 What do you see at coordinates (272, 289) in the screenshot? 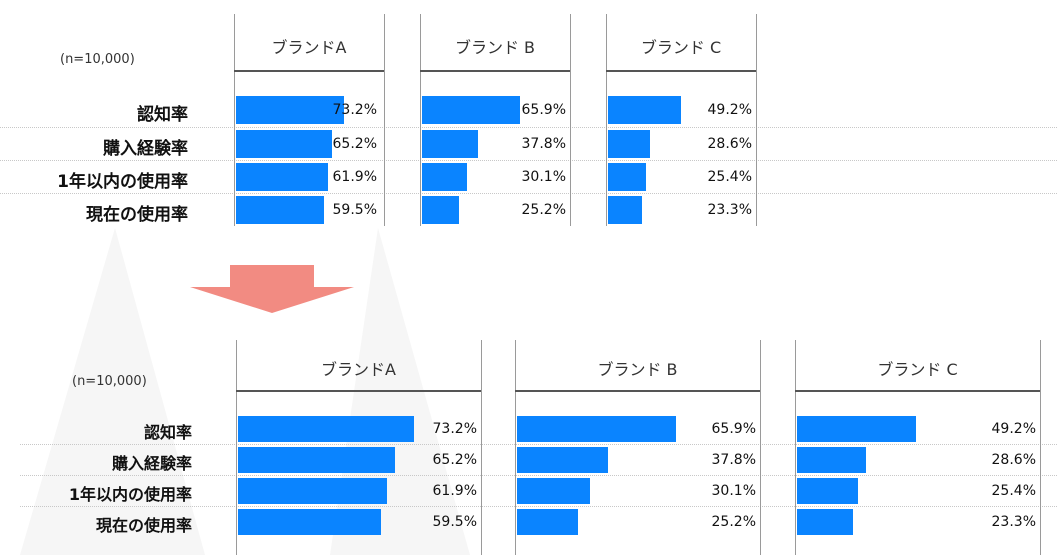
I see `down-arrow-icon` at bounding box center [272, 289].